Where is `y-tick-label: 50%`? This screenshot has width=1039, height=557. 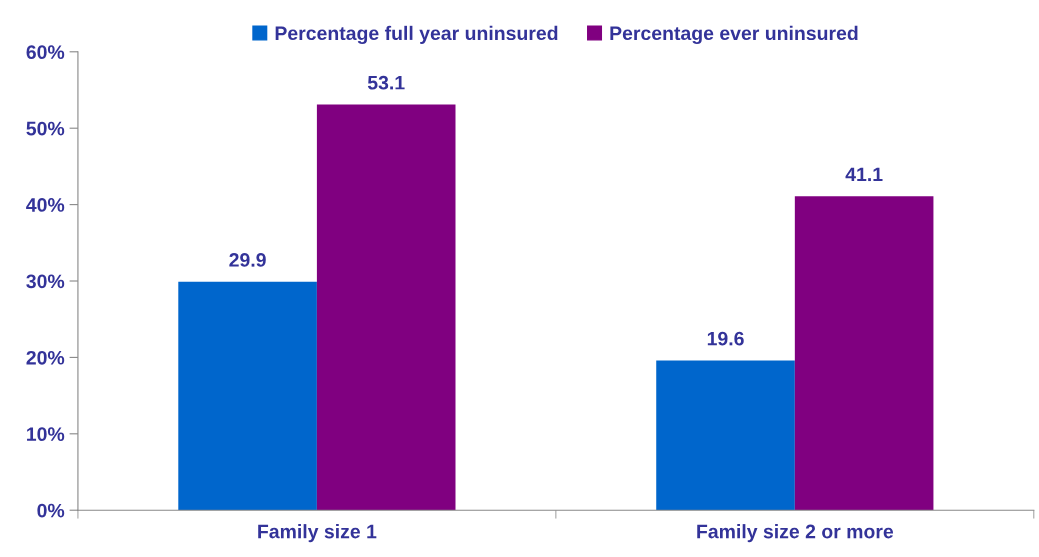 y-tick-label: 50% is located at coordinates (45, 128).